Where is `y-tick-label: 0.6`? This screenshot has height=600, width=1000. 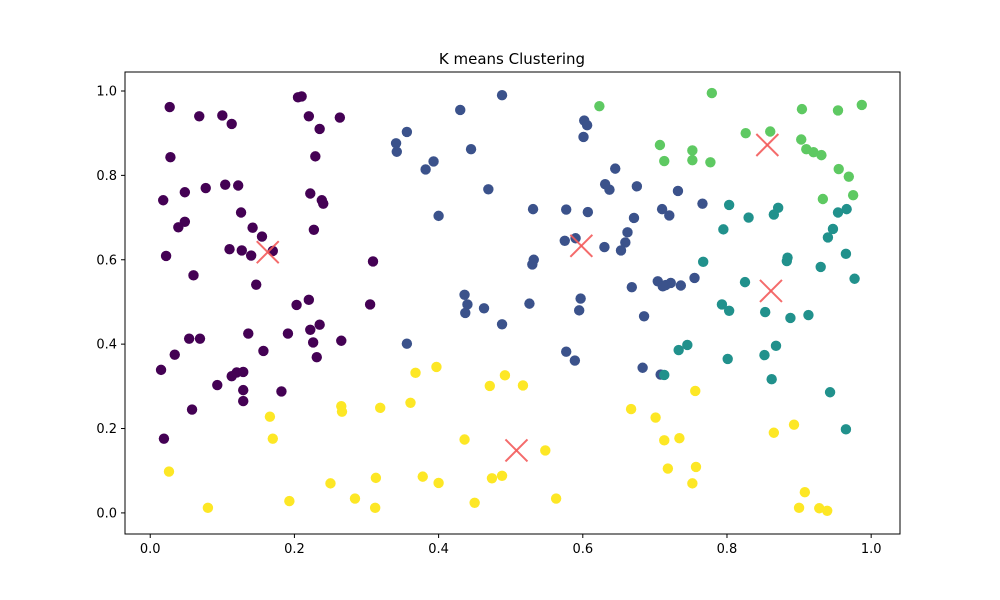 y-tick-label: 0.6 is located at coordinates (106, 260).